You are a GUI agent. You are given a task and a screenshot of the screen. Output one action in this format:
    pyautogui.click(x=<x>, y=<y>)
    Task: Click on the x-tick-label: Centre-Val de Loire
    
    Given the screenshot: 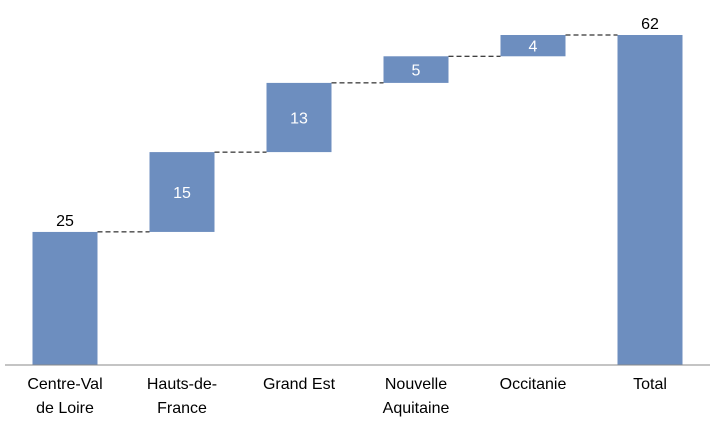 What is the action you would take?
    pyautogui.click(x=65, y=396)
    